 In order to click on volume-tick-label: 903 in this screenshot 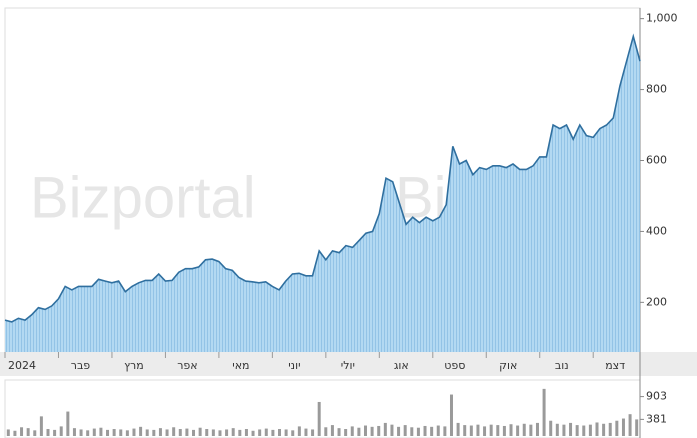, I will do `click(656, 396)`.